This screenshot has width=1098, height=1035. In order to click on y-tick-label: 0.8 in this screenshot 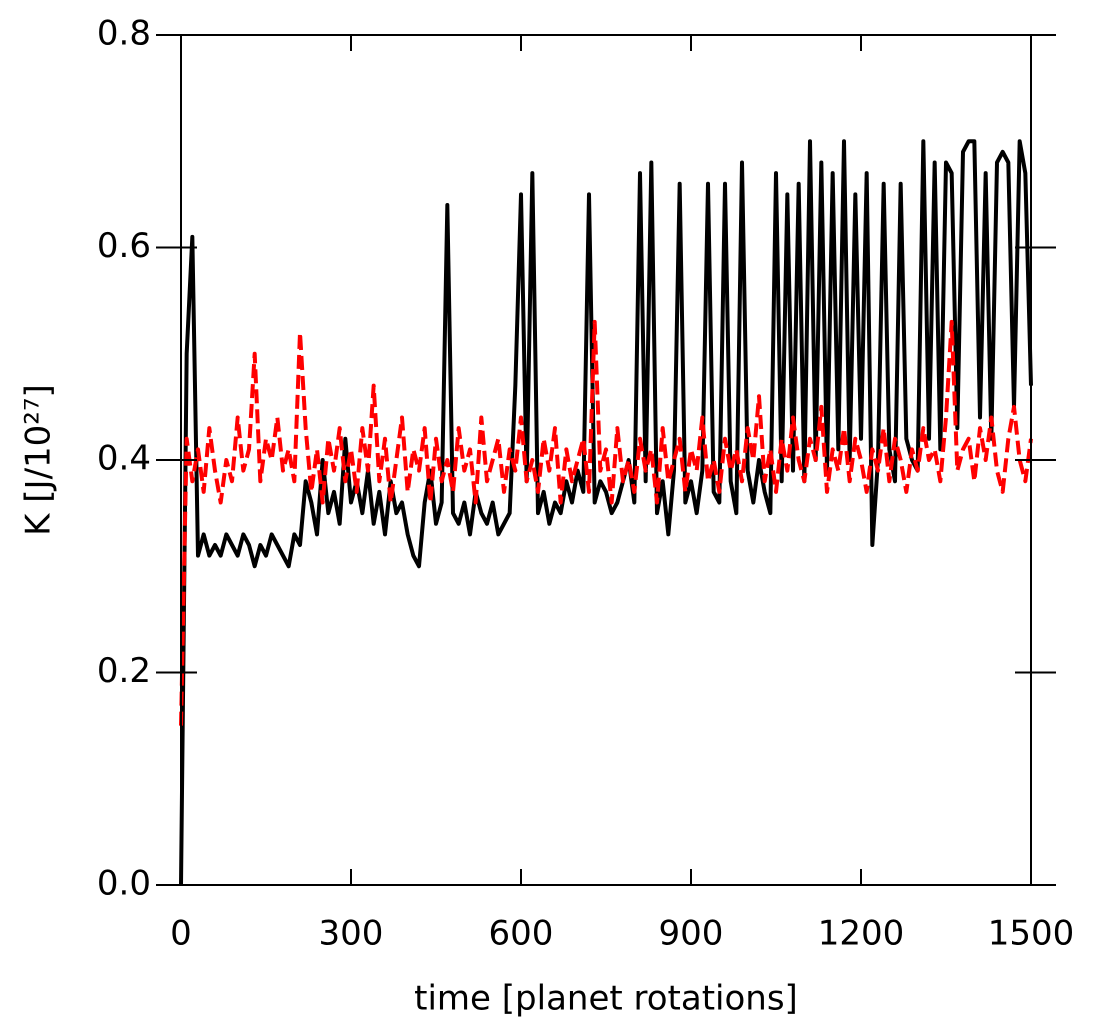, I will do `click(124, 34)`.